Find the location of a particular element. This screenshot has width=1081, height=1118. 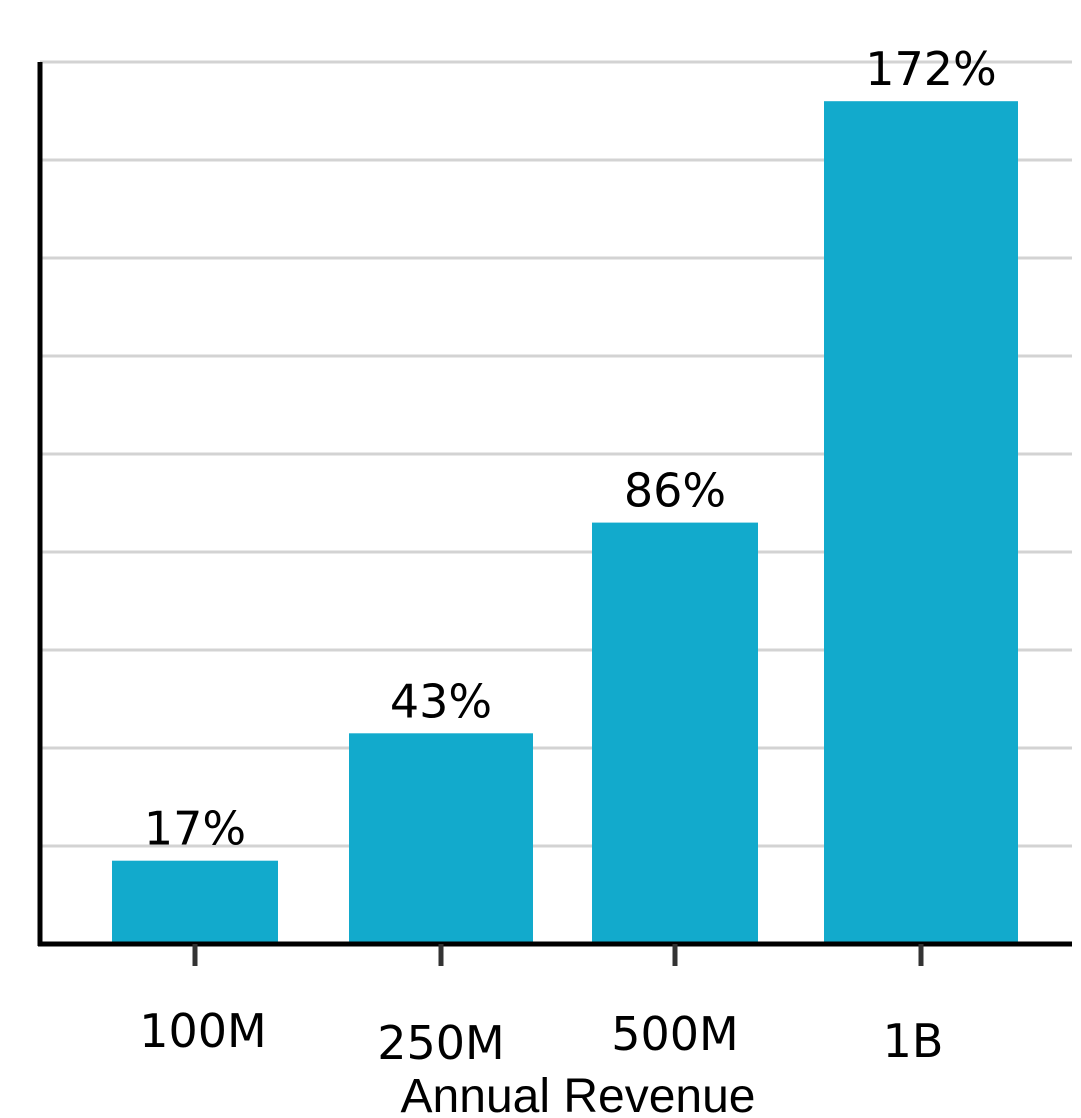

data-label: 43% is located at coordinates (441, 701).